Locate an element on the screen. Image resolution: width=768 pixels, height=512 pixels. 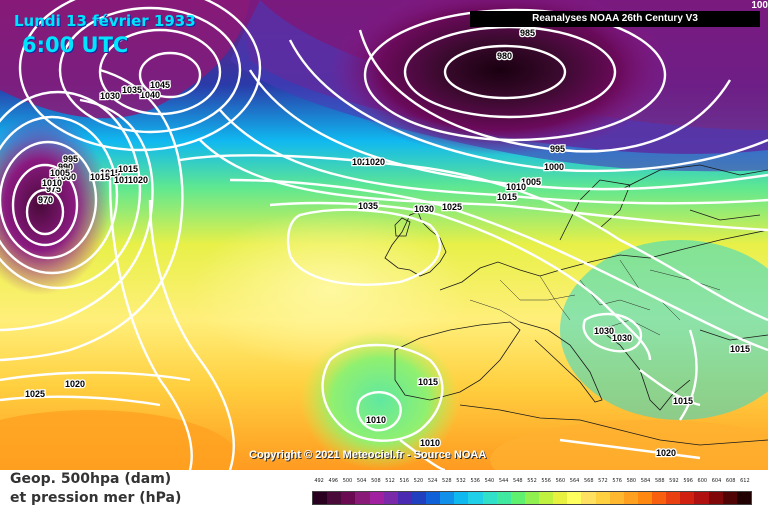
isobar-1000-s is located at coordinates (422, 454).